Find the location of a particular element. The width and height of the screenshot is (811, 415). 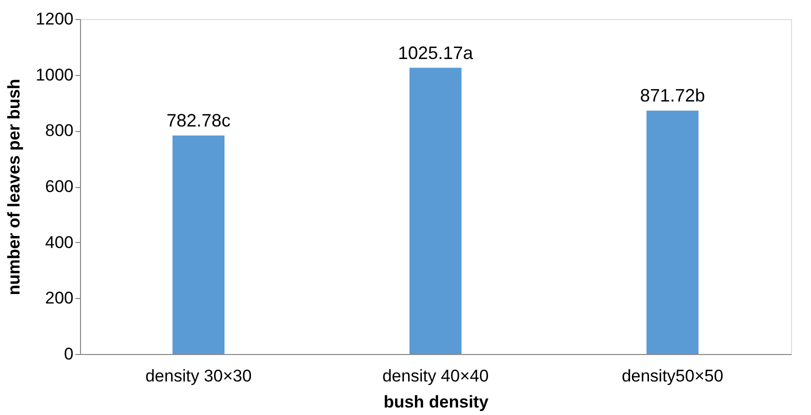

y-tick-label: 0 is located at coordinates (69, 354).